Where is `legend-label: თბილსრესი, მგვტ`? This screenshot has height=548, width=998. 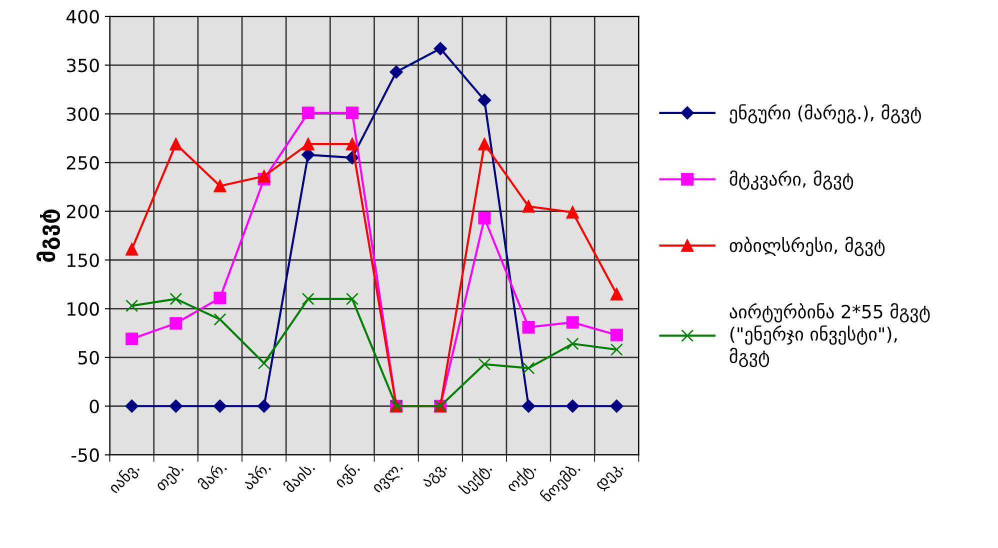
legend-label: თბილსრესი, მგვტ is located at coordinates (807, 246).